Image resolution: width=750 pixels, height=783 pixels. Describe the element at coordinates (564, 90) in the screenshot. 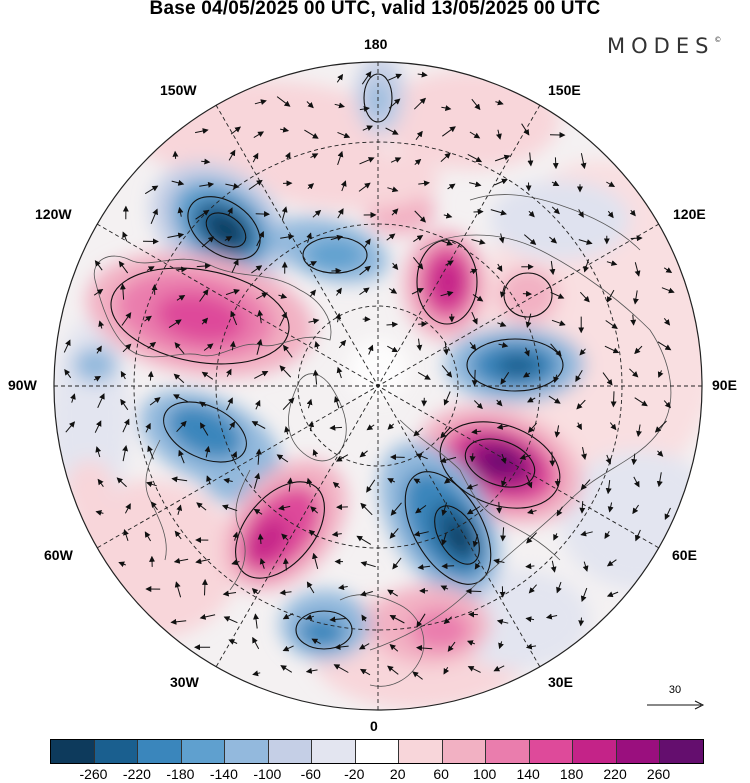

I see `lon-label-150e: 150E` at that location.